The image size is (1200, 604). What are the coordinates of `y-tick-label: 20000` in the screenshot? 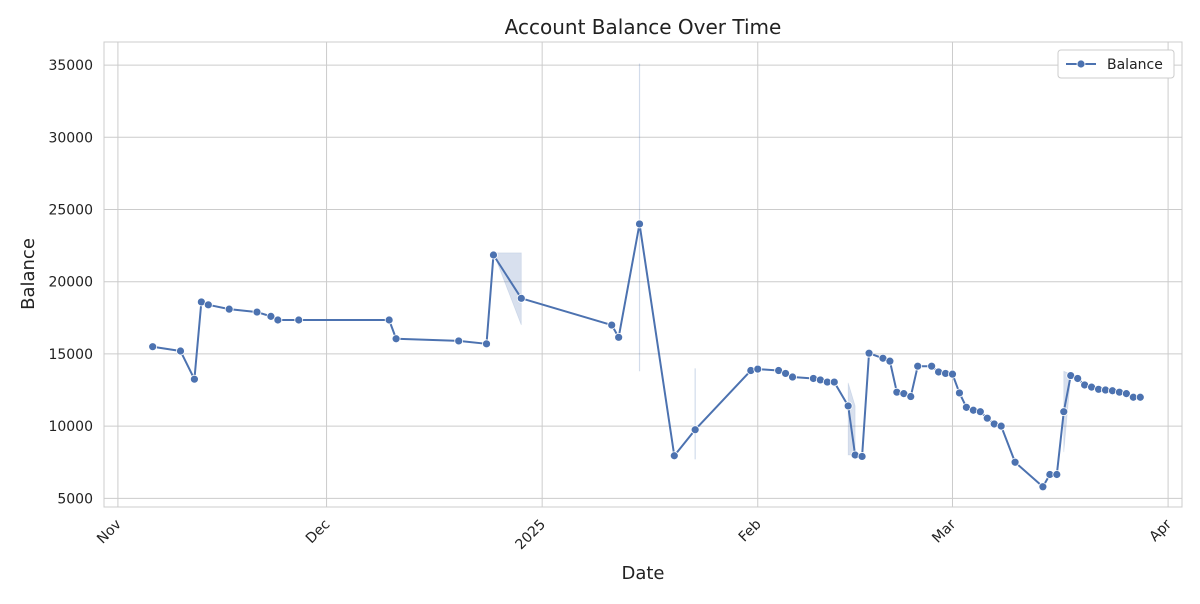 It's located at (70, 283).